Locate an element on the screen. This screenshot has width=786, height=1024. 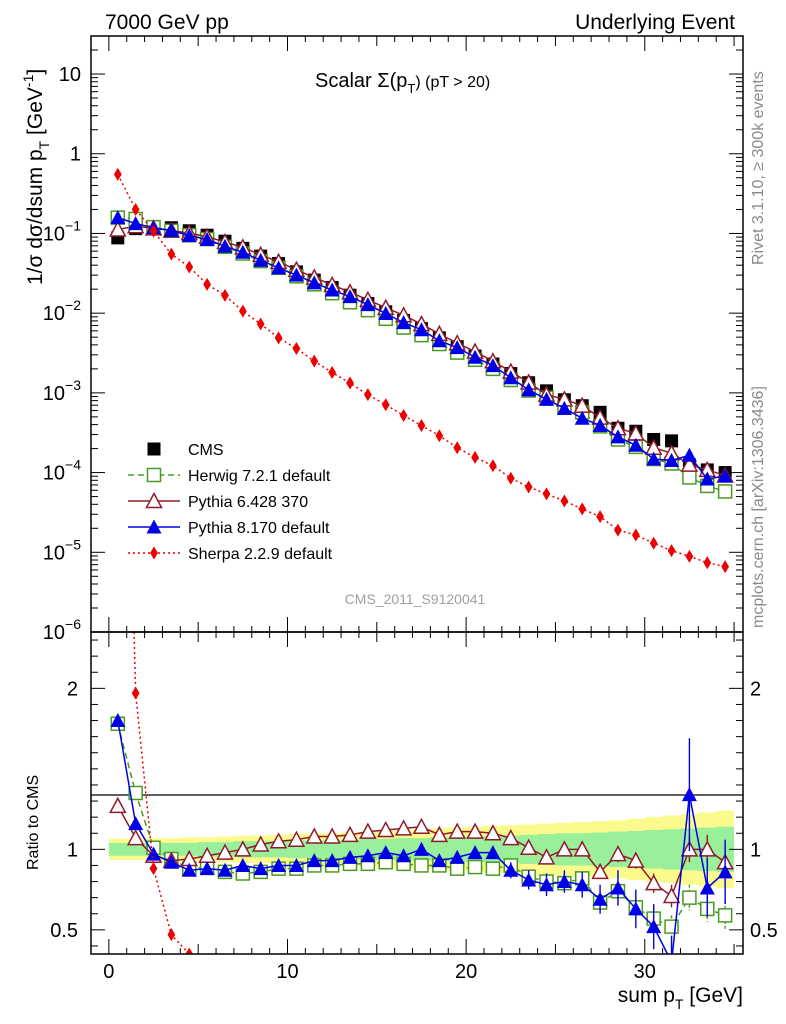
legend-label-sherpa: Sherpa 2.2.9 default is located at coordinates (260, 554).